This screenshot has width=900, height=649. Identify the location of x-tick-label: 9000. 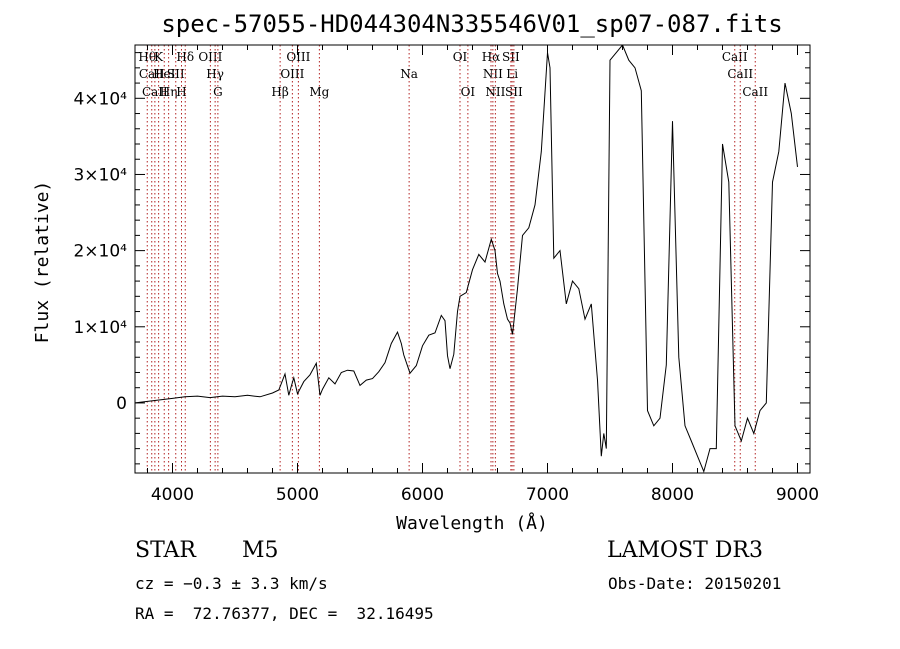
(797, 495).